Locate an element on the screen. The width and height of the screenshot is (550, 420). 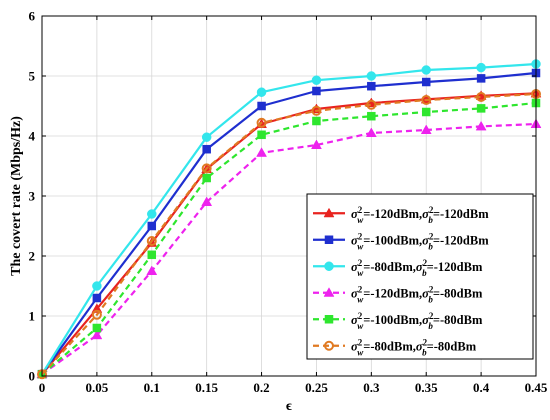
x-tick-label: 0 is located at coordinates (42, 387).